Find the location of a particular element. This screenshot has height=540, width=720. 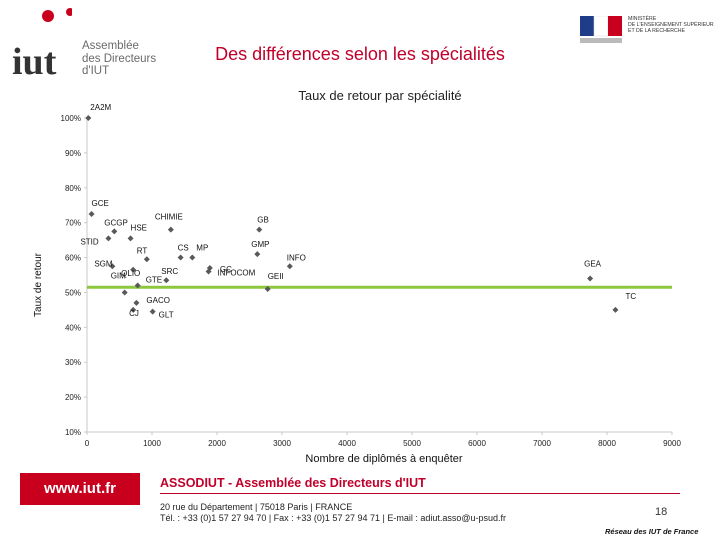

ministry-line-2: DE L'ENSEIGNEMENT SUPÉRIEUR is located at coordinates (671, 25).